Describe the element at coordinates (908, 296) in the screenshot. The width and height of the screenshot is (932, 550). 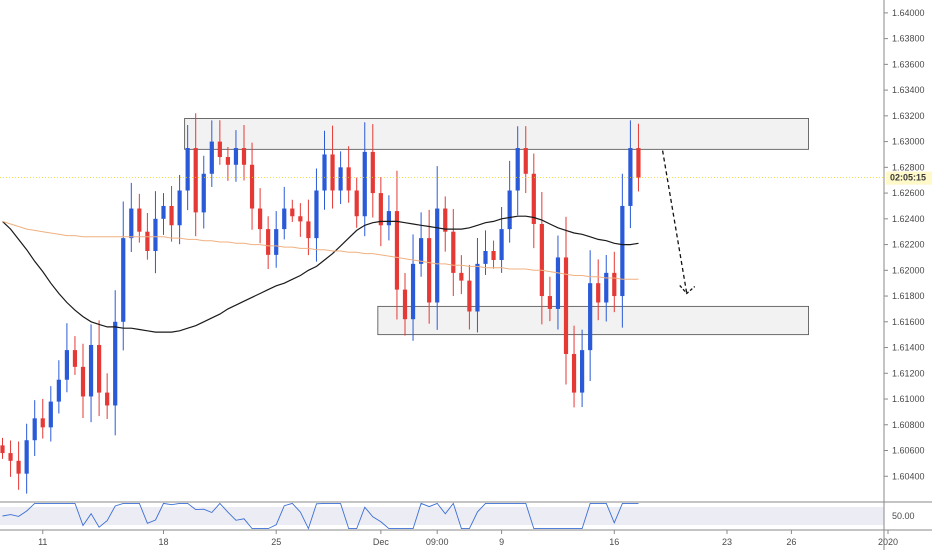
I see `y-tick-label: 1.61800` at that location.